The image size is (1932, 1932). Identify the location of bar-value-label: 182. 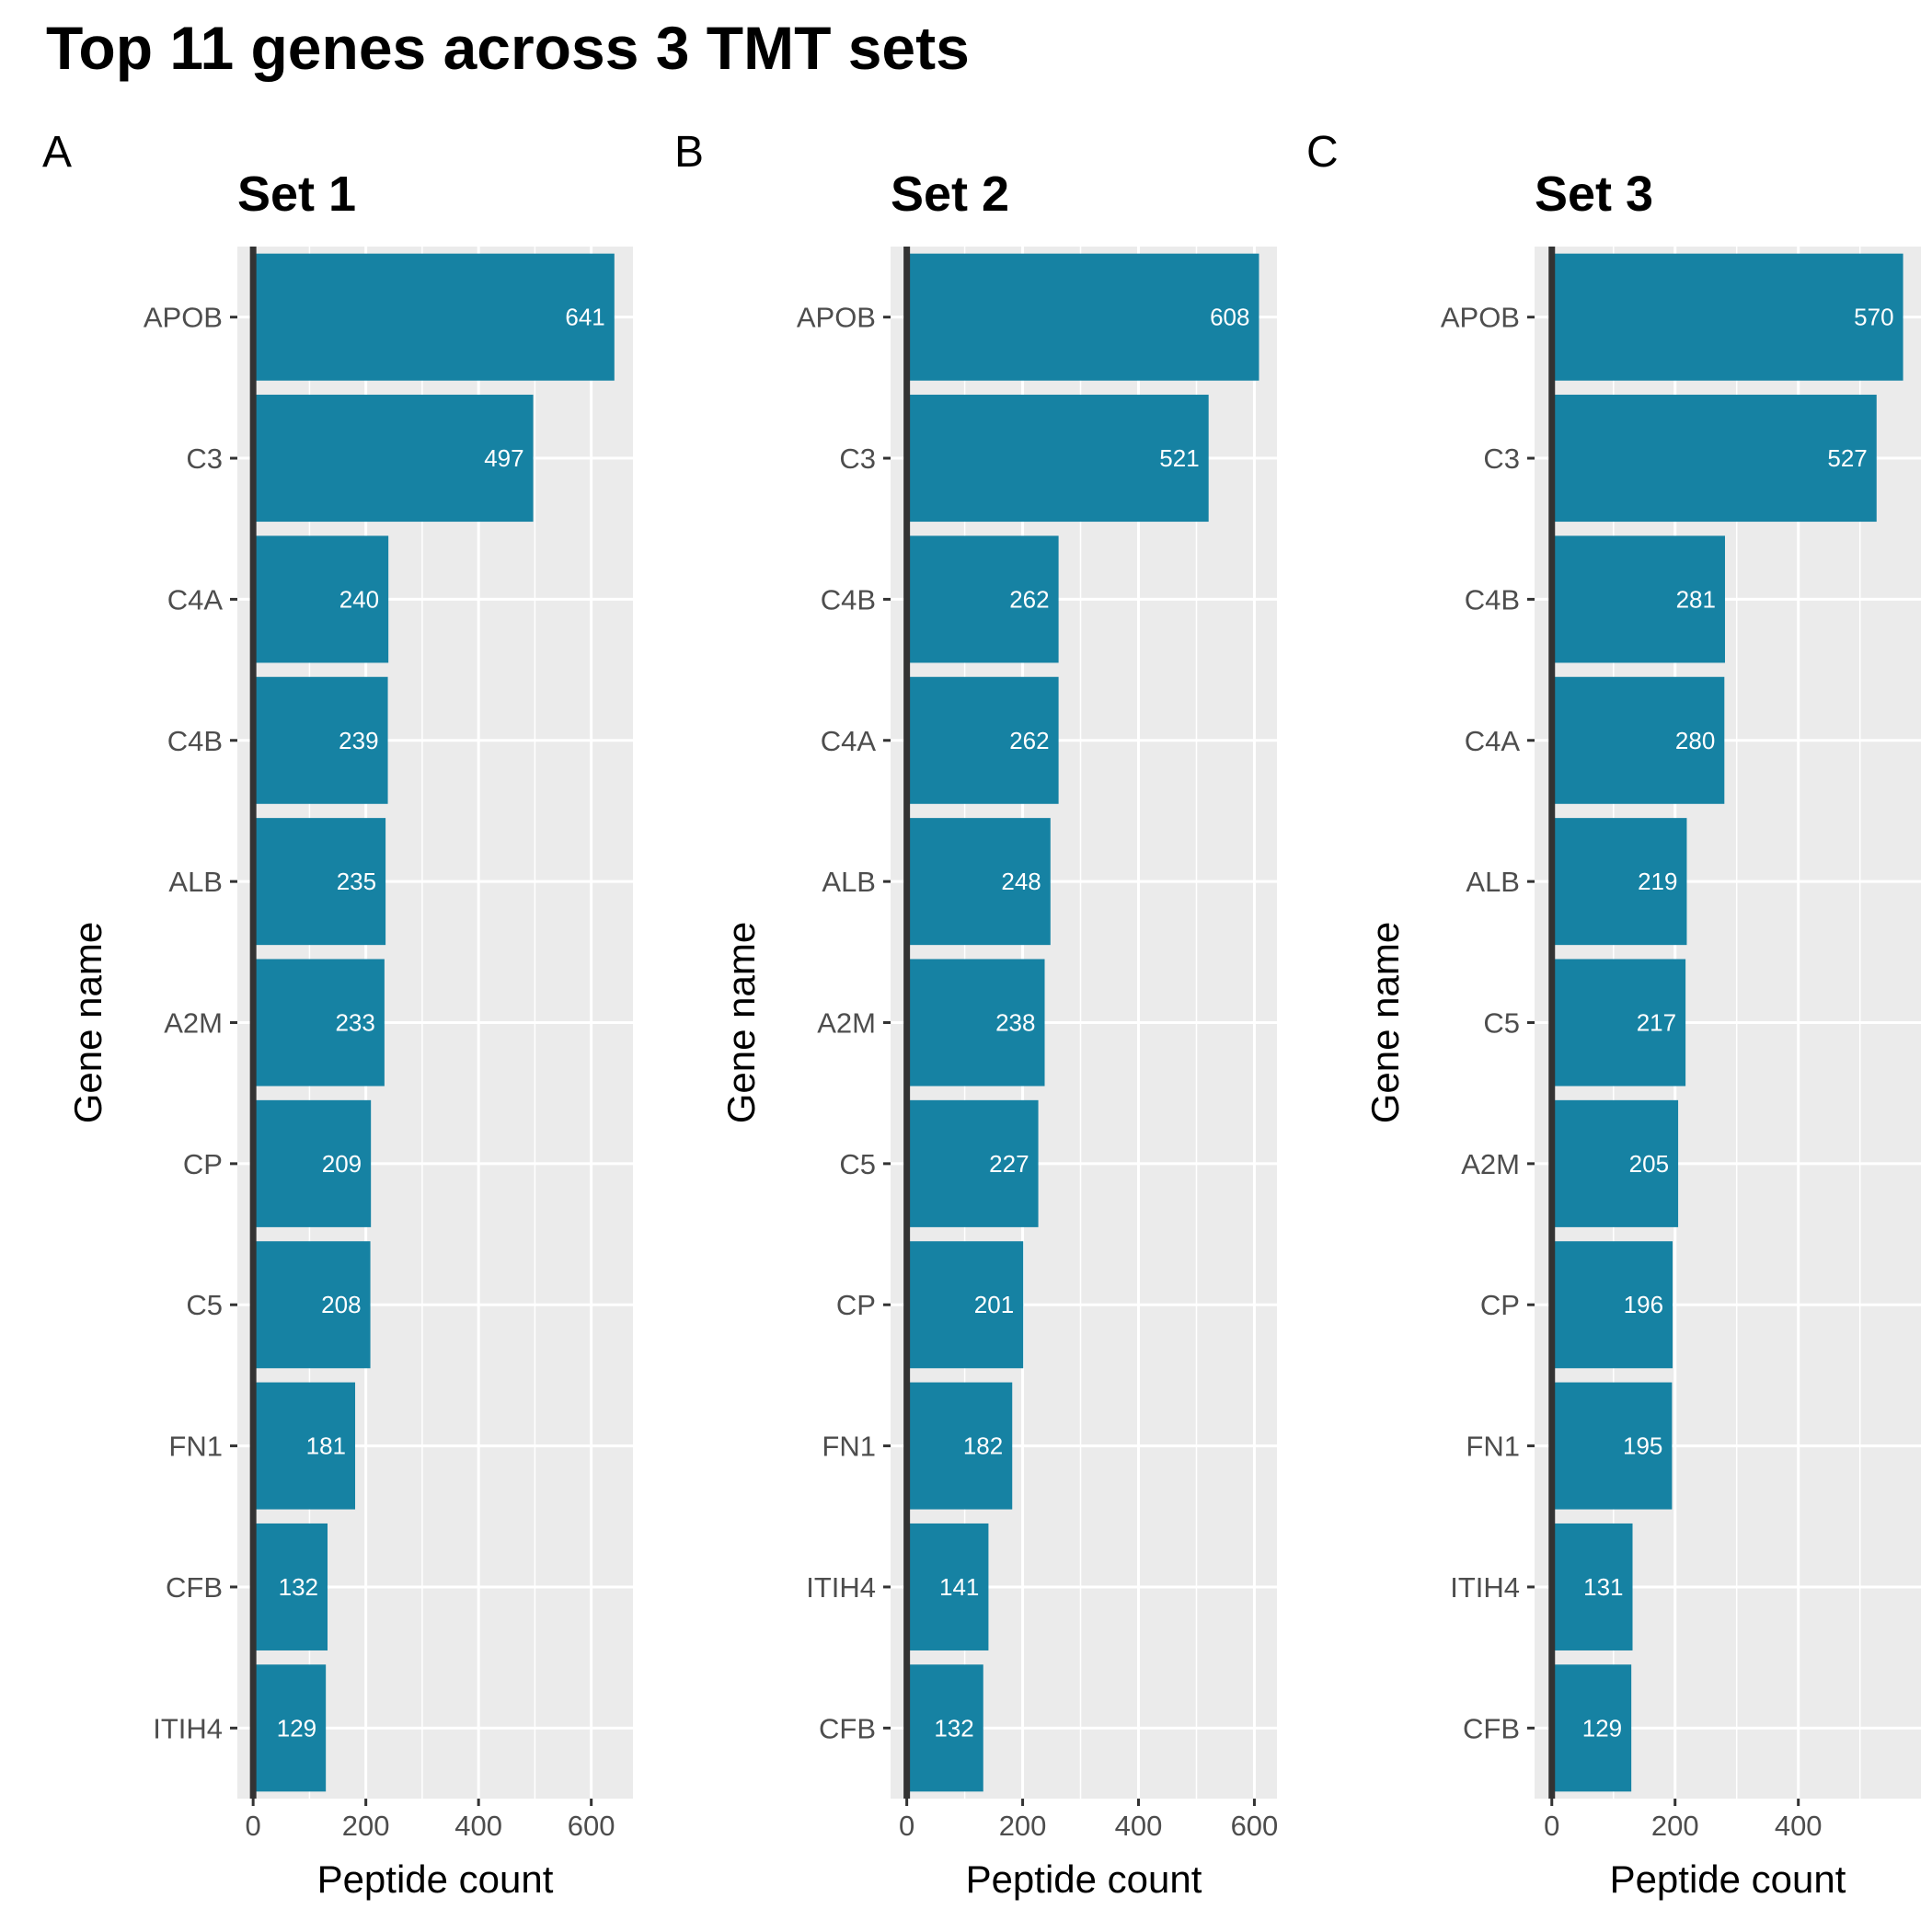
(983, 1446).